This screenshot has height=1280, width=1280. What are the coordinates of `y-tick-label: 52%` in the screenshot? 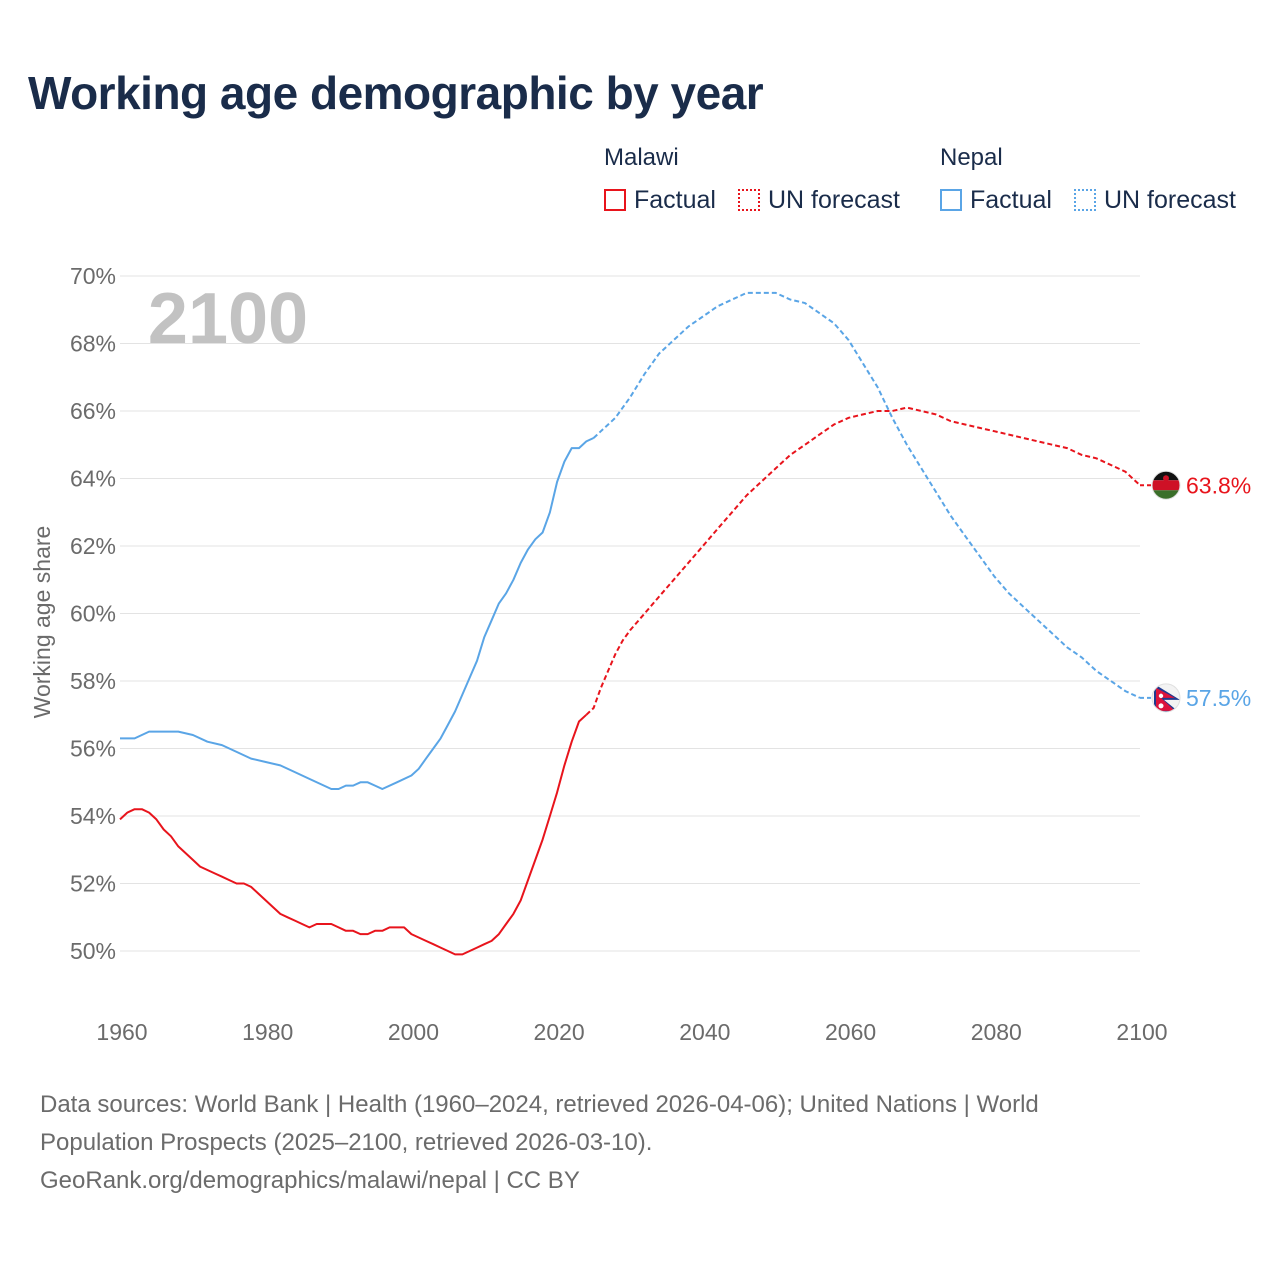 It's located at (93, 884).